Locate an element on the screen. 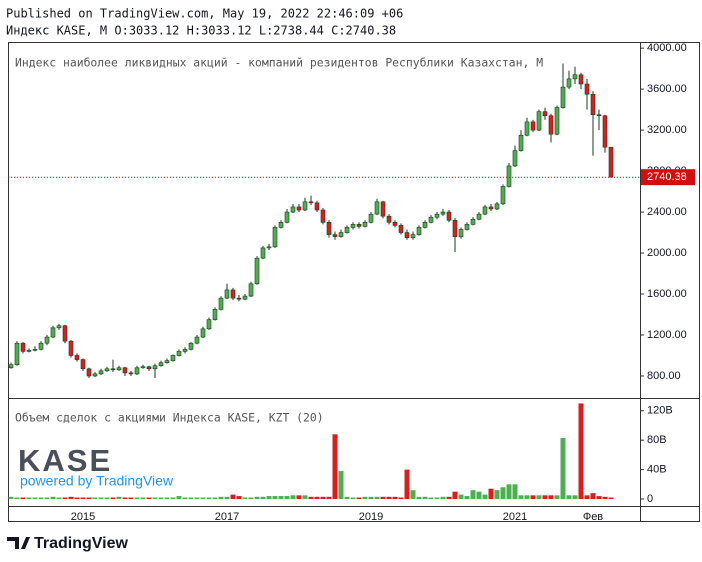 The width and height of the screenshot is (702, 562). y-tick-label: 40B is located at coordinates (657, 470).